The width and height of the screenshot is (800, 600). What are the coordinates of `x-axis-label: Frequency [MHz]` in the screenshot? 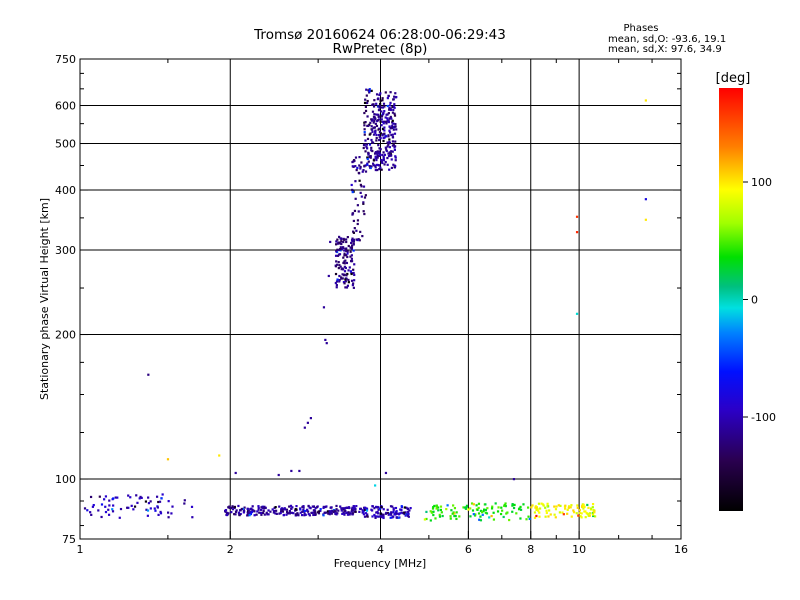 It's located at (380, 563).